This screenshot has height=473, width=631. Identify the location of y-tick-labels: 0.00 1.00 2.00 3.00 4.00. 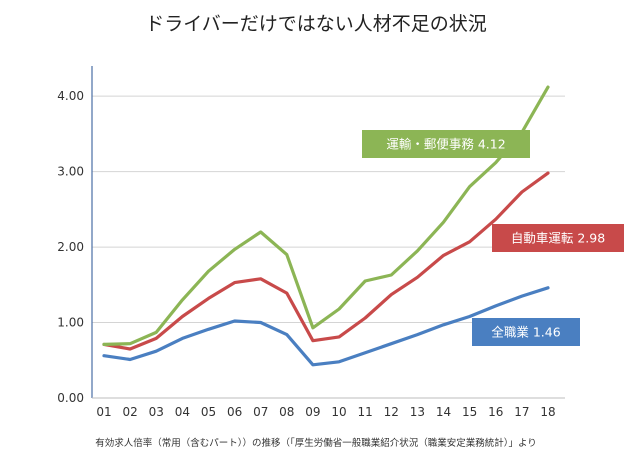
(70, 247).